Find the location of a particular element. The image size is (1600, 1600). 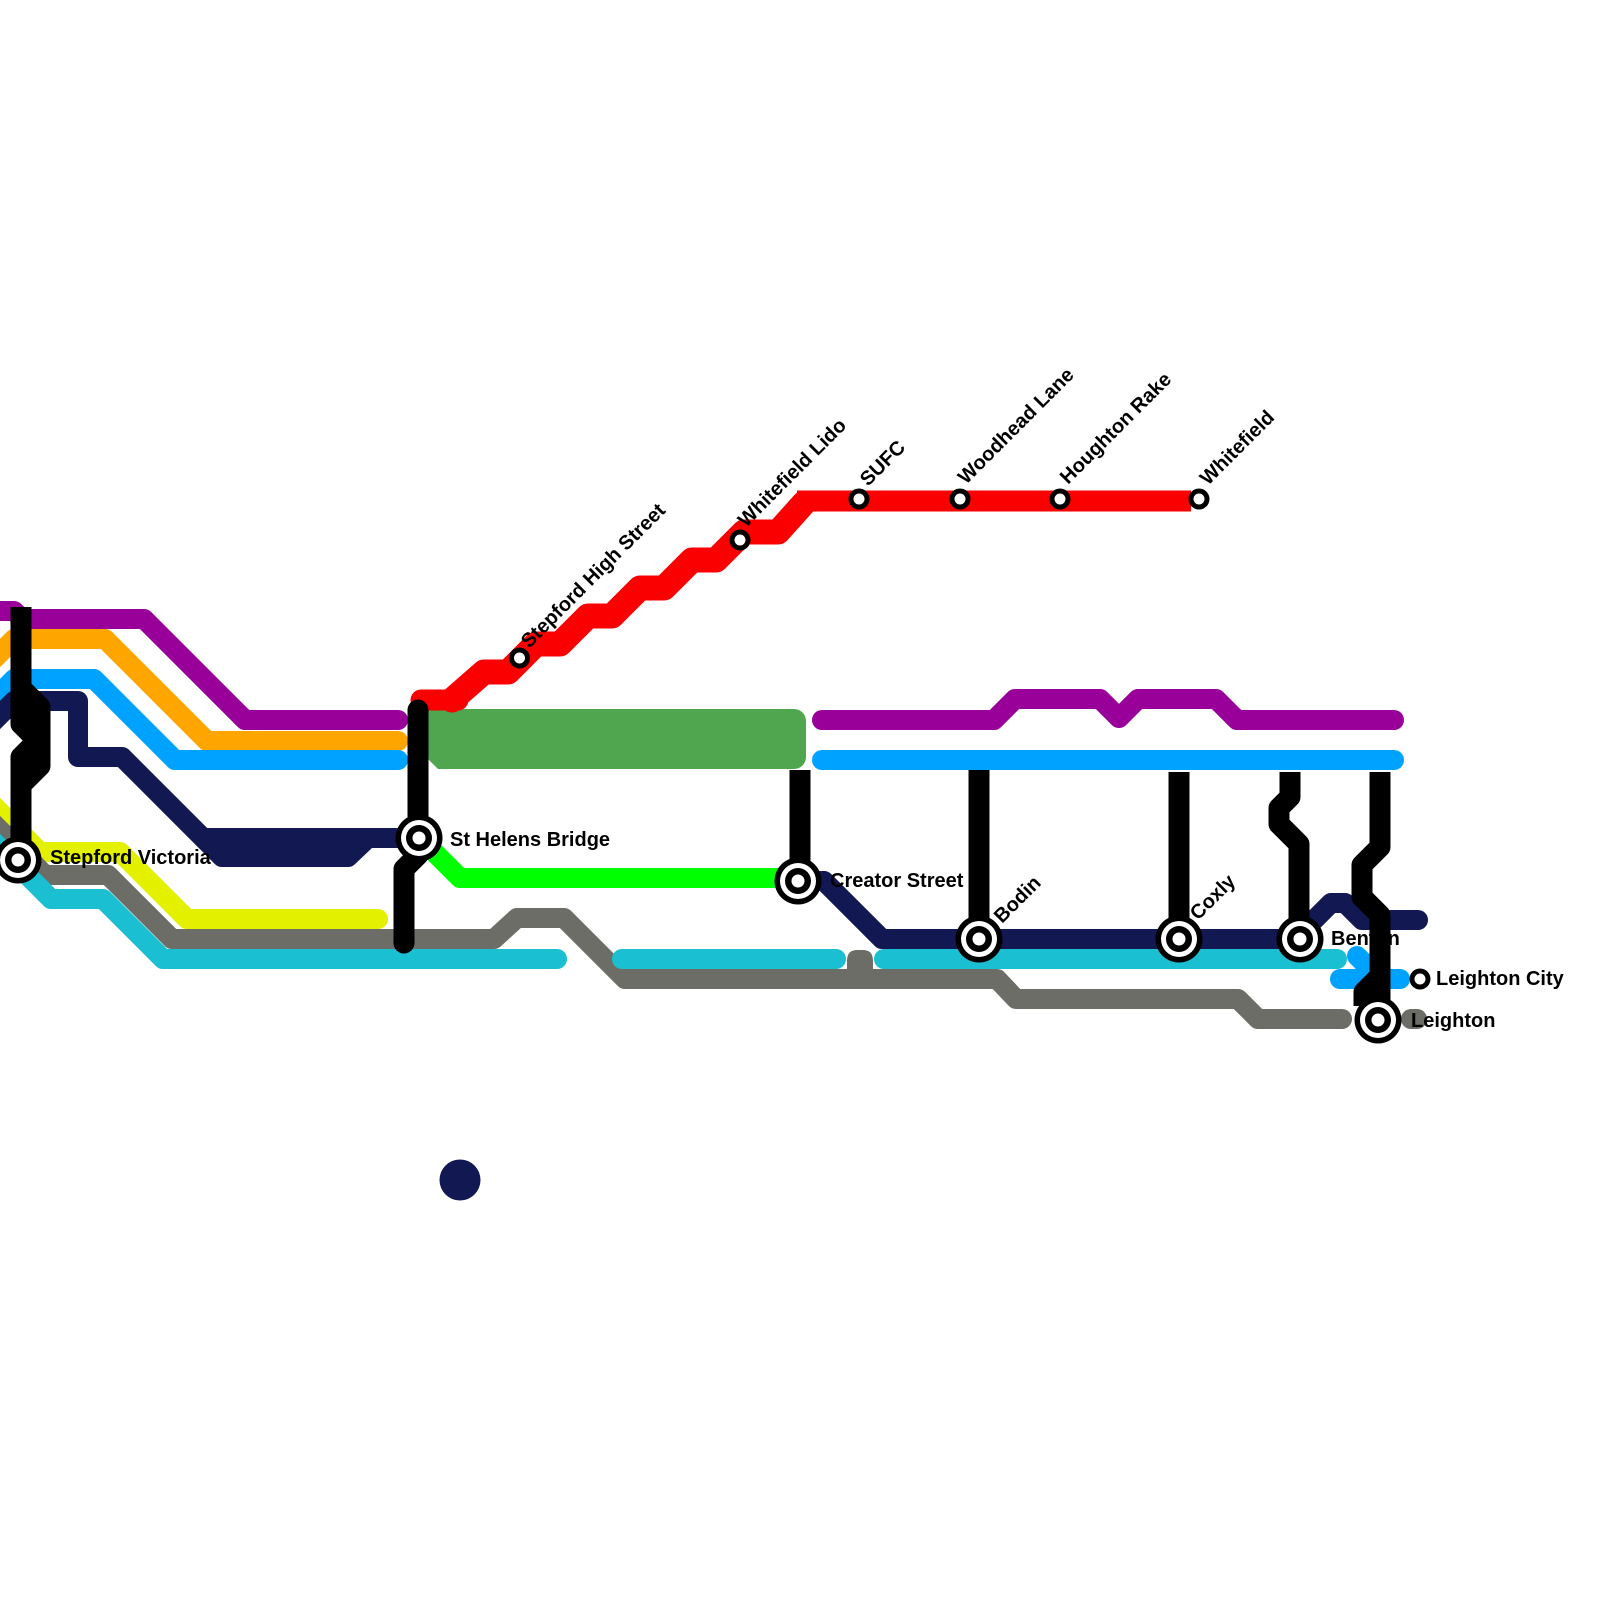

svg-text: Creator Street is located at coordinates (897, 881).